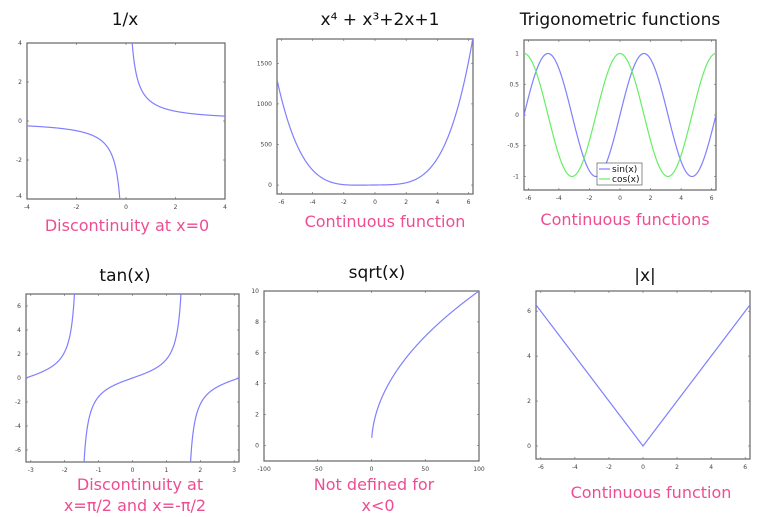 The image size is (768, 517). Describe the element at coordinates (425, 469) in the screenshot. I see `x-tick-label: 50` at that location.